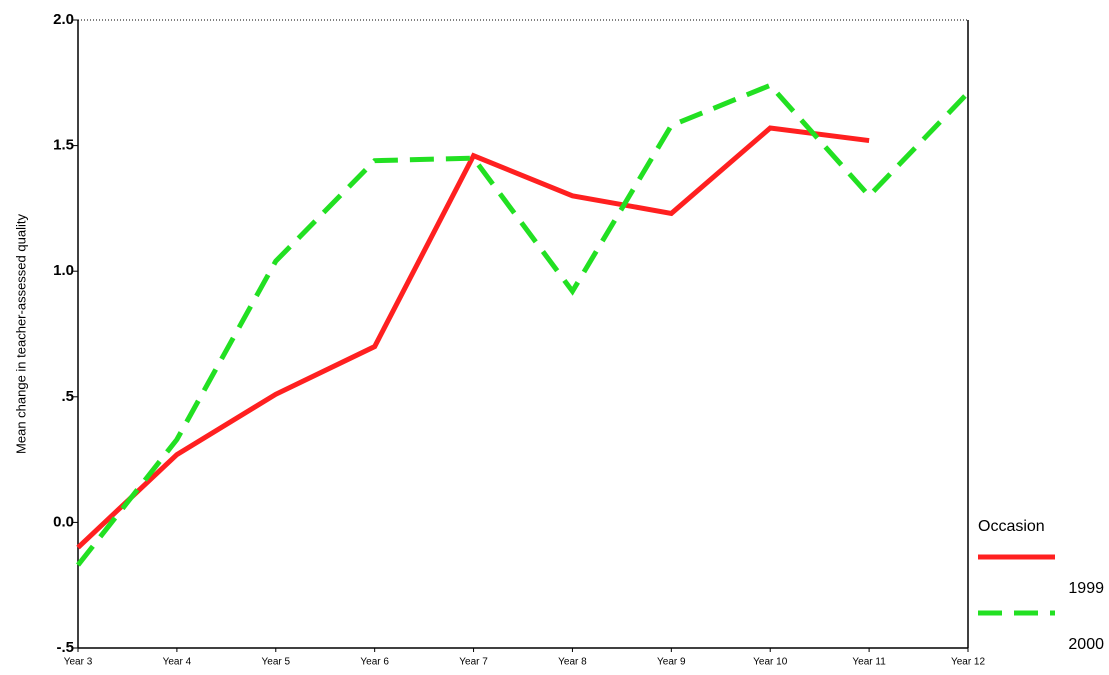 The image size is (1109, 675). I want to click on legend-label: 2000, so click(1086, 644).